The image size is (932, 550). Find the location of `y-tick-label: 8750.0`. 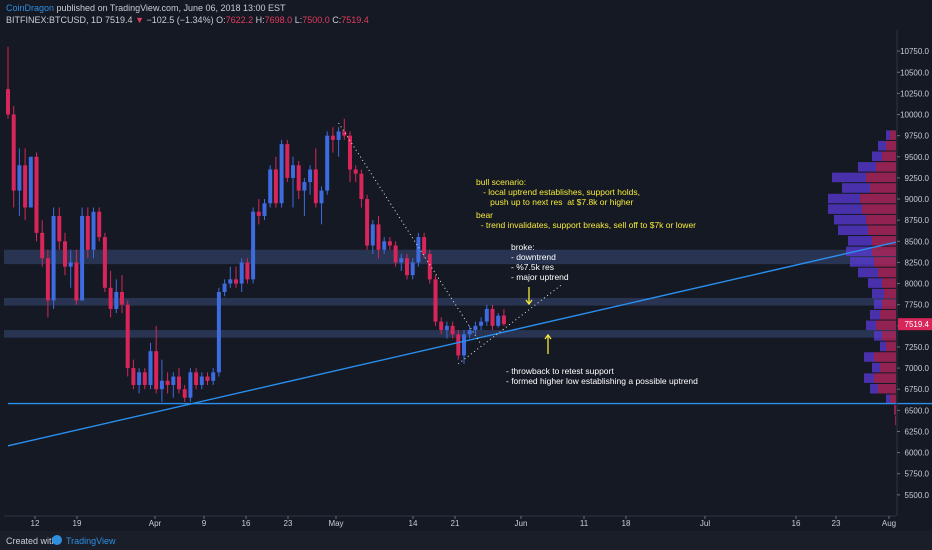

y-tick-label: 8750.0 is located at coordinates (917, 220).